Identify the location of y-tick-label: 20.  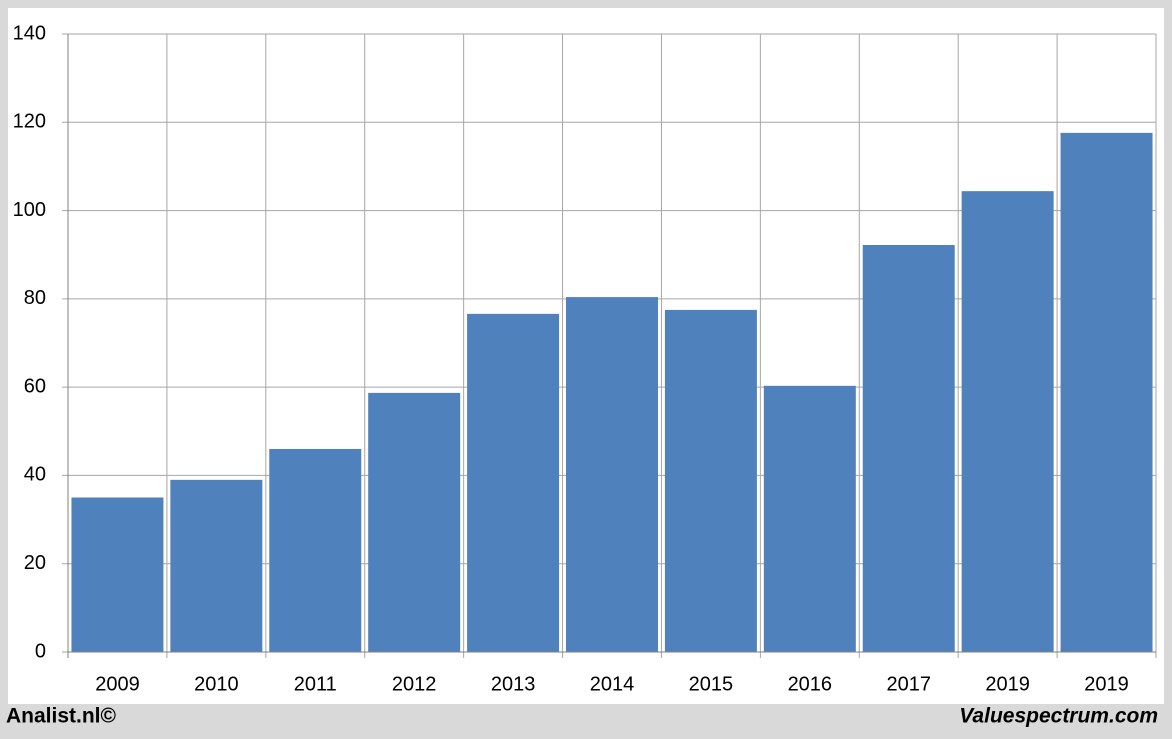
(35, 563).